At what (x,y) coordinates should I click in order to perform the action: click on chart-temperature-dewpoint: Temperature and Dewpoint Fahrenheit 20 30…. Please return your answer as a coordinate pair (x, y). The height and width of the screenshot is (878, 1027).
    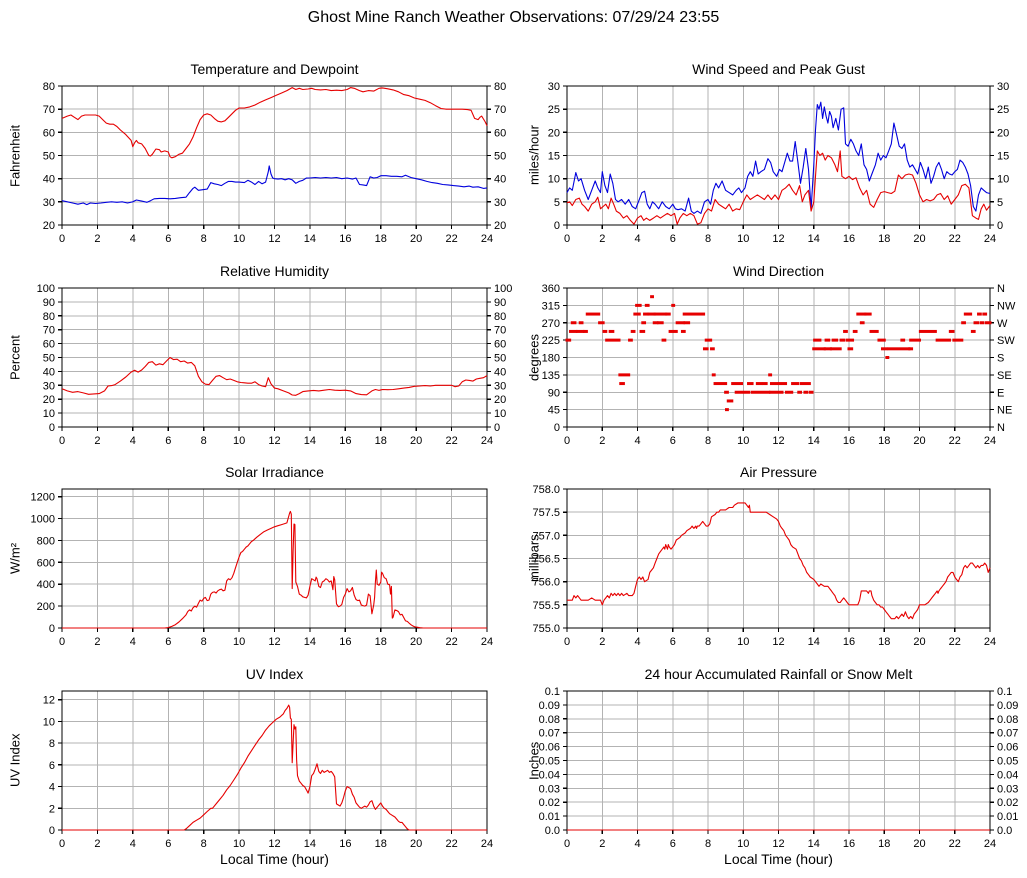
    Looking at the image, I should click on (257, 151).